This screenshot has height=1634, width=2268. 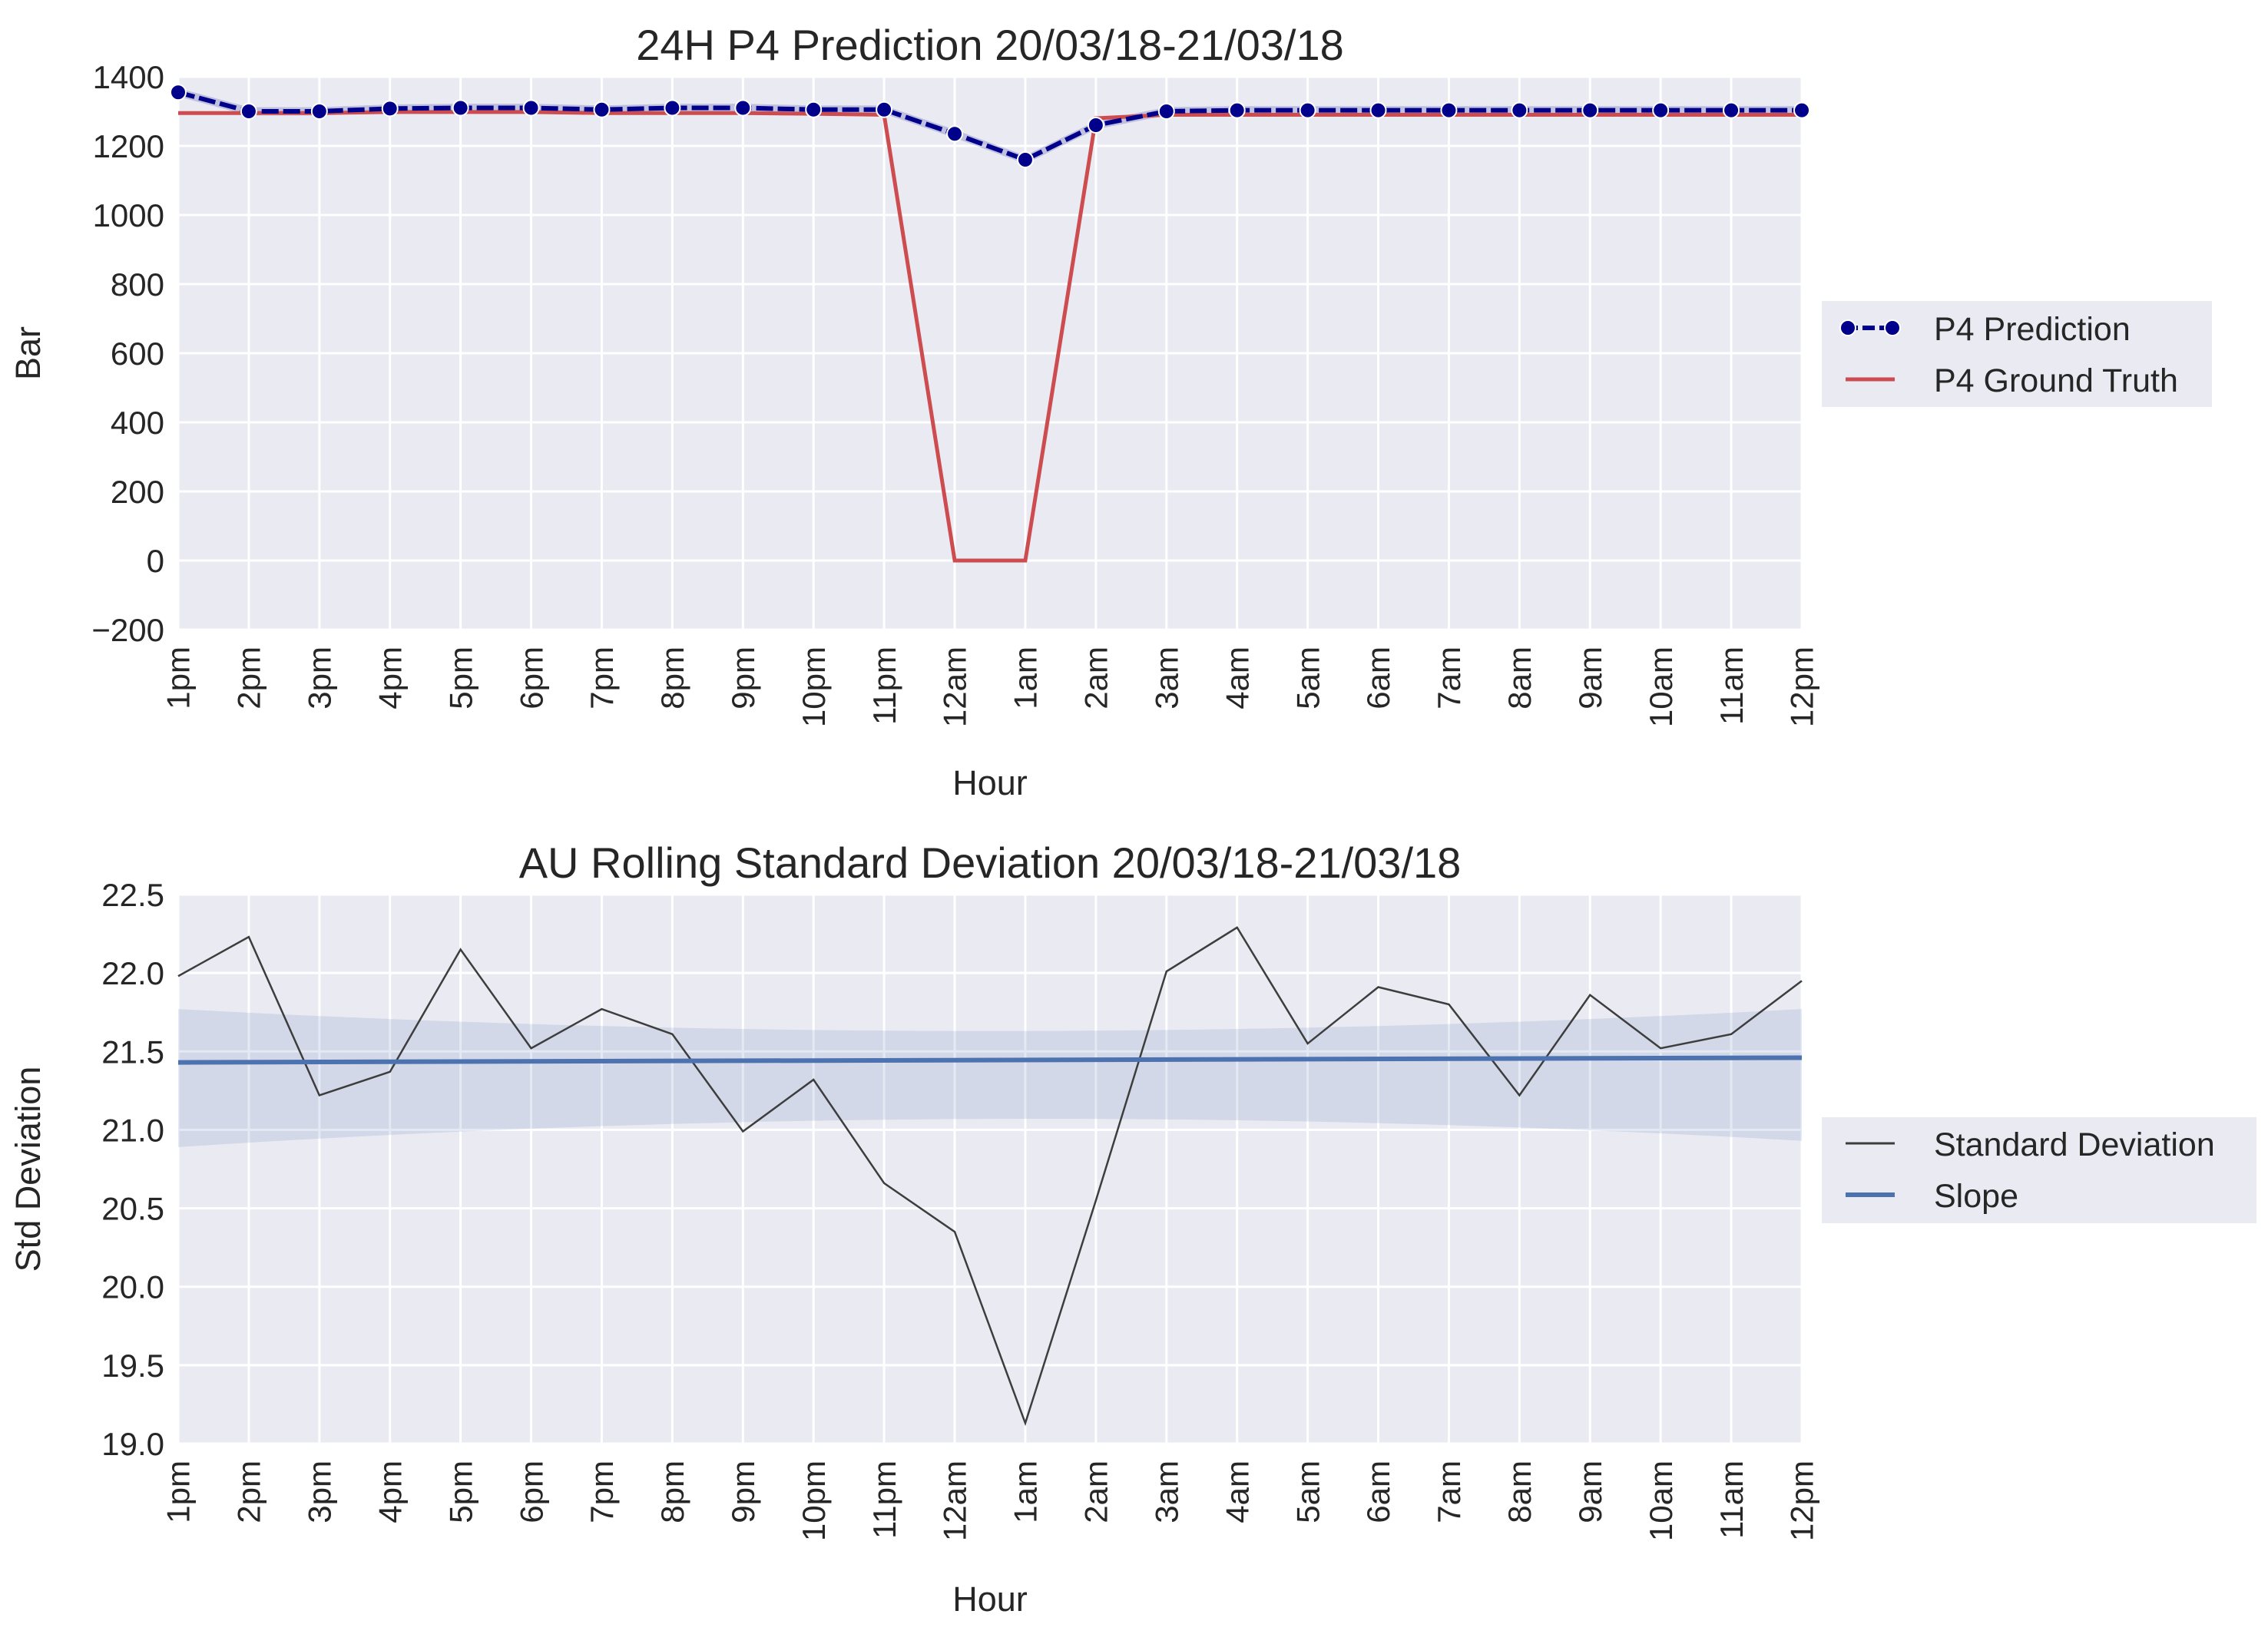 What do you see at coordinates (1976, 1197) in the screenshot?
I see `legend-slope-label: Slope` at bounding box center [1976, 1197].